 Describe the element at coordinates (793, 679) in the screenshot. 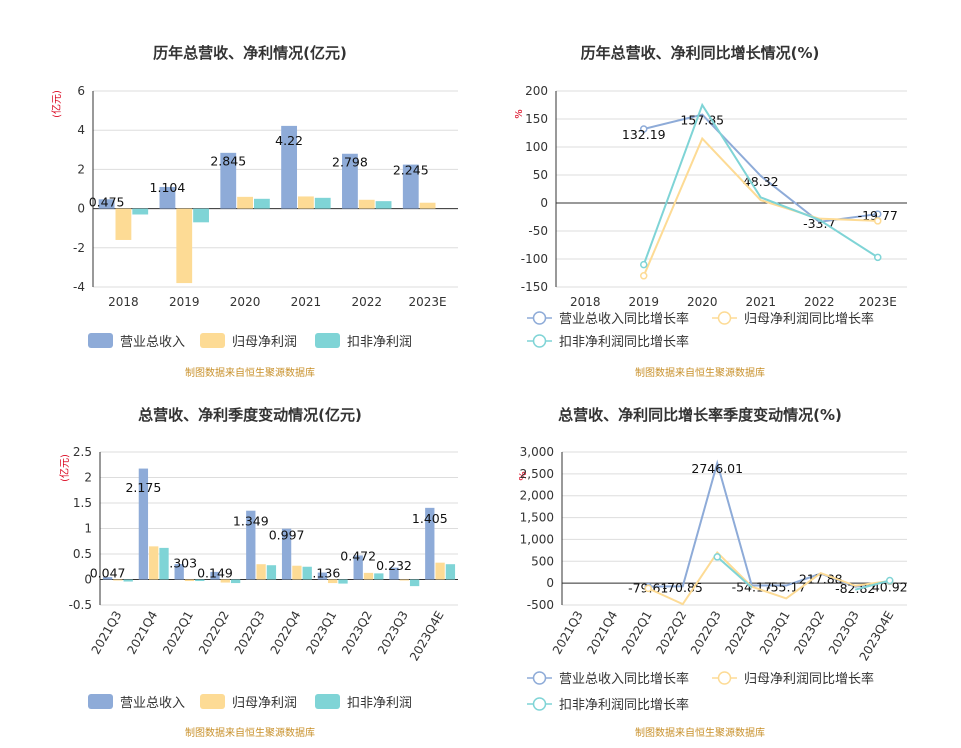

I see `legend-item-2: 归母净利润同比增长率` at that location.